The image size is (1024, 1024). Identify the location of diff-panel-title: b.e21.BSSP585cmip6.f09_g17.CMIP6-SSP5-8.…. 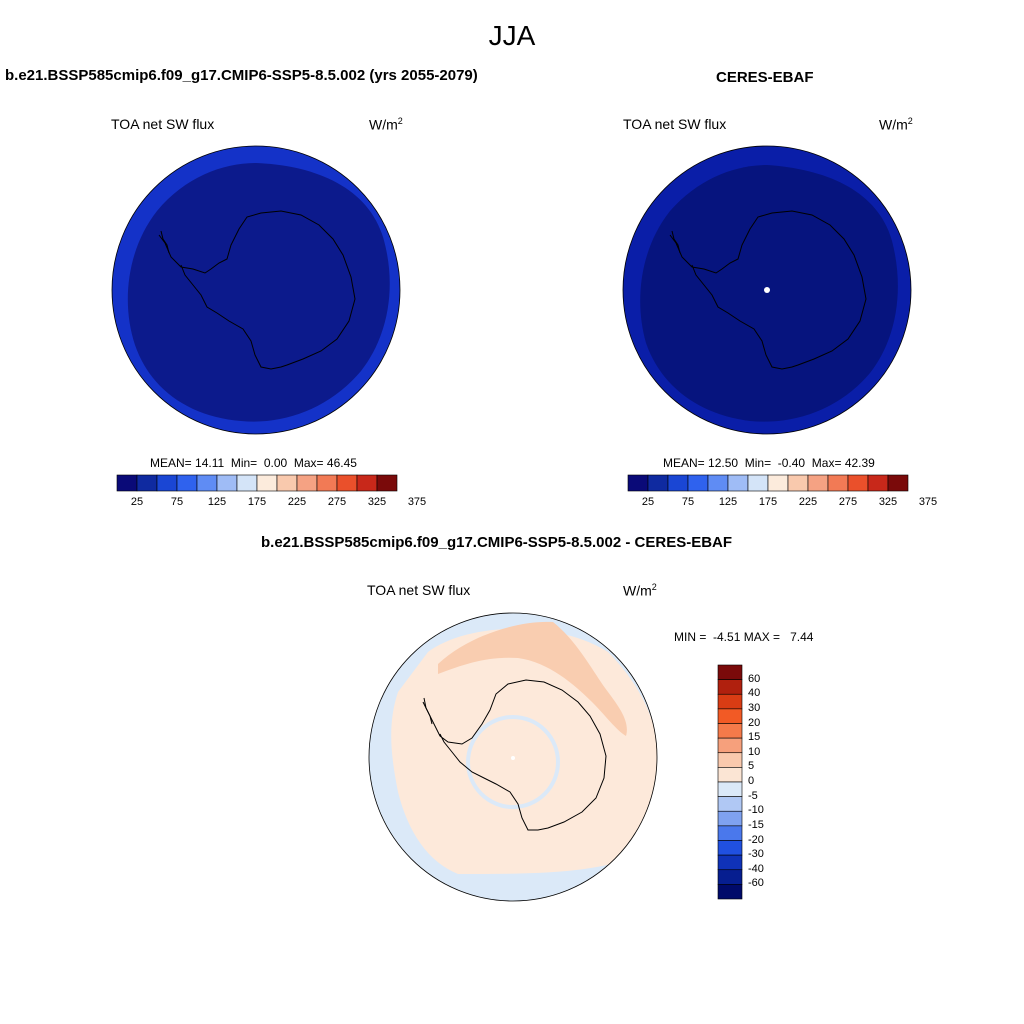
(497, 542).